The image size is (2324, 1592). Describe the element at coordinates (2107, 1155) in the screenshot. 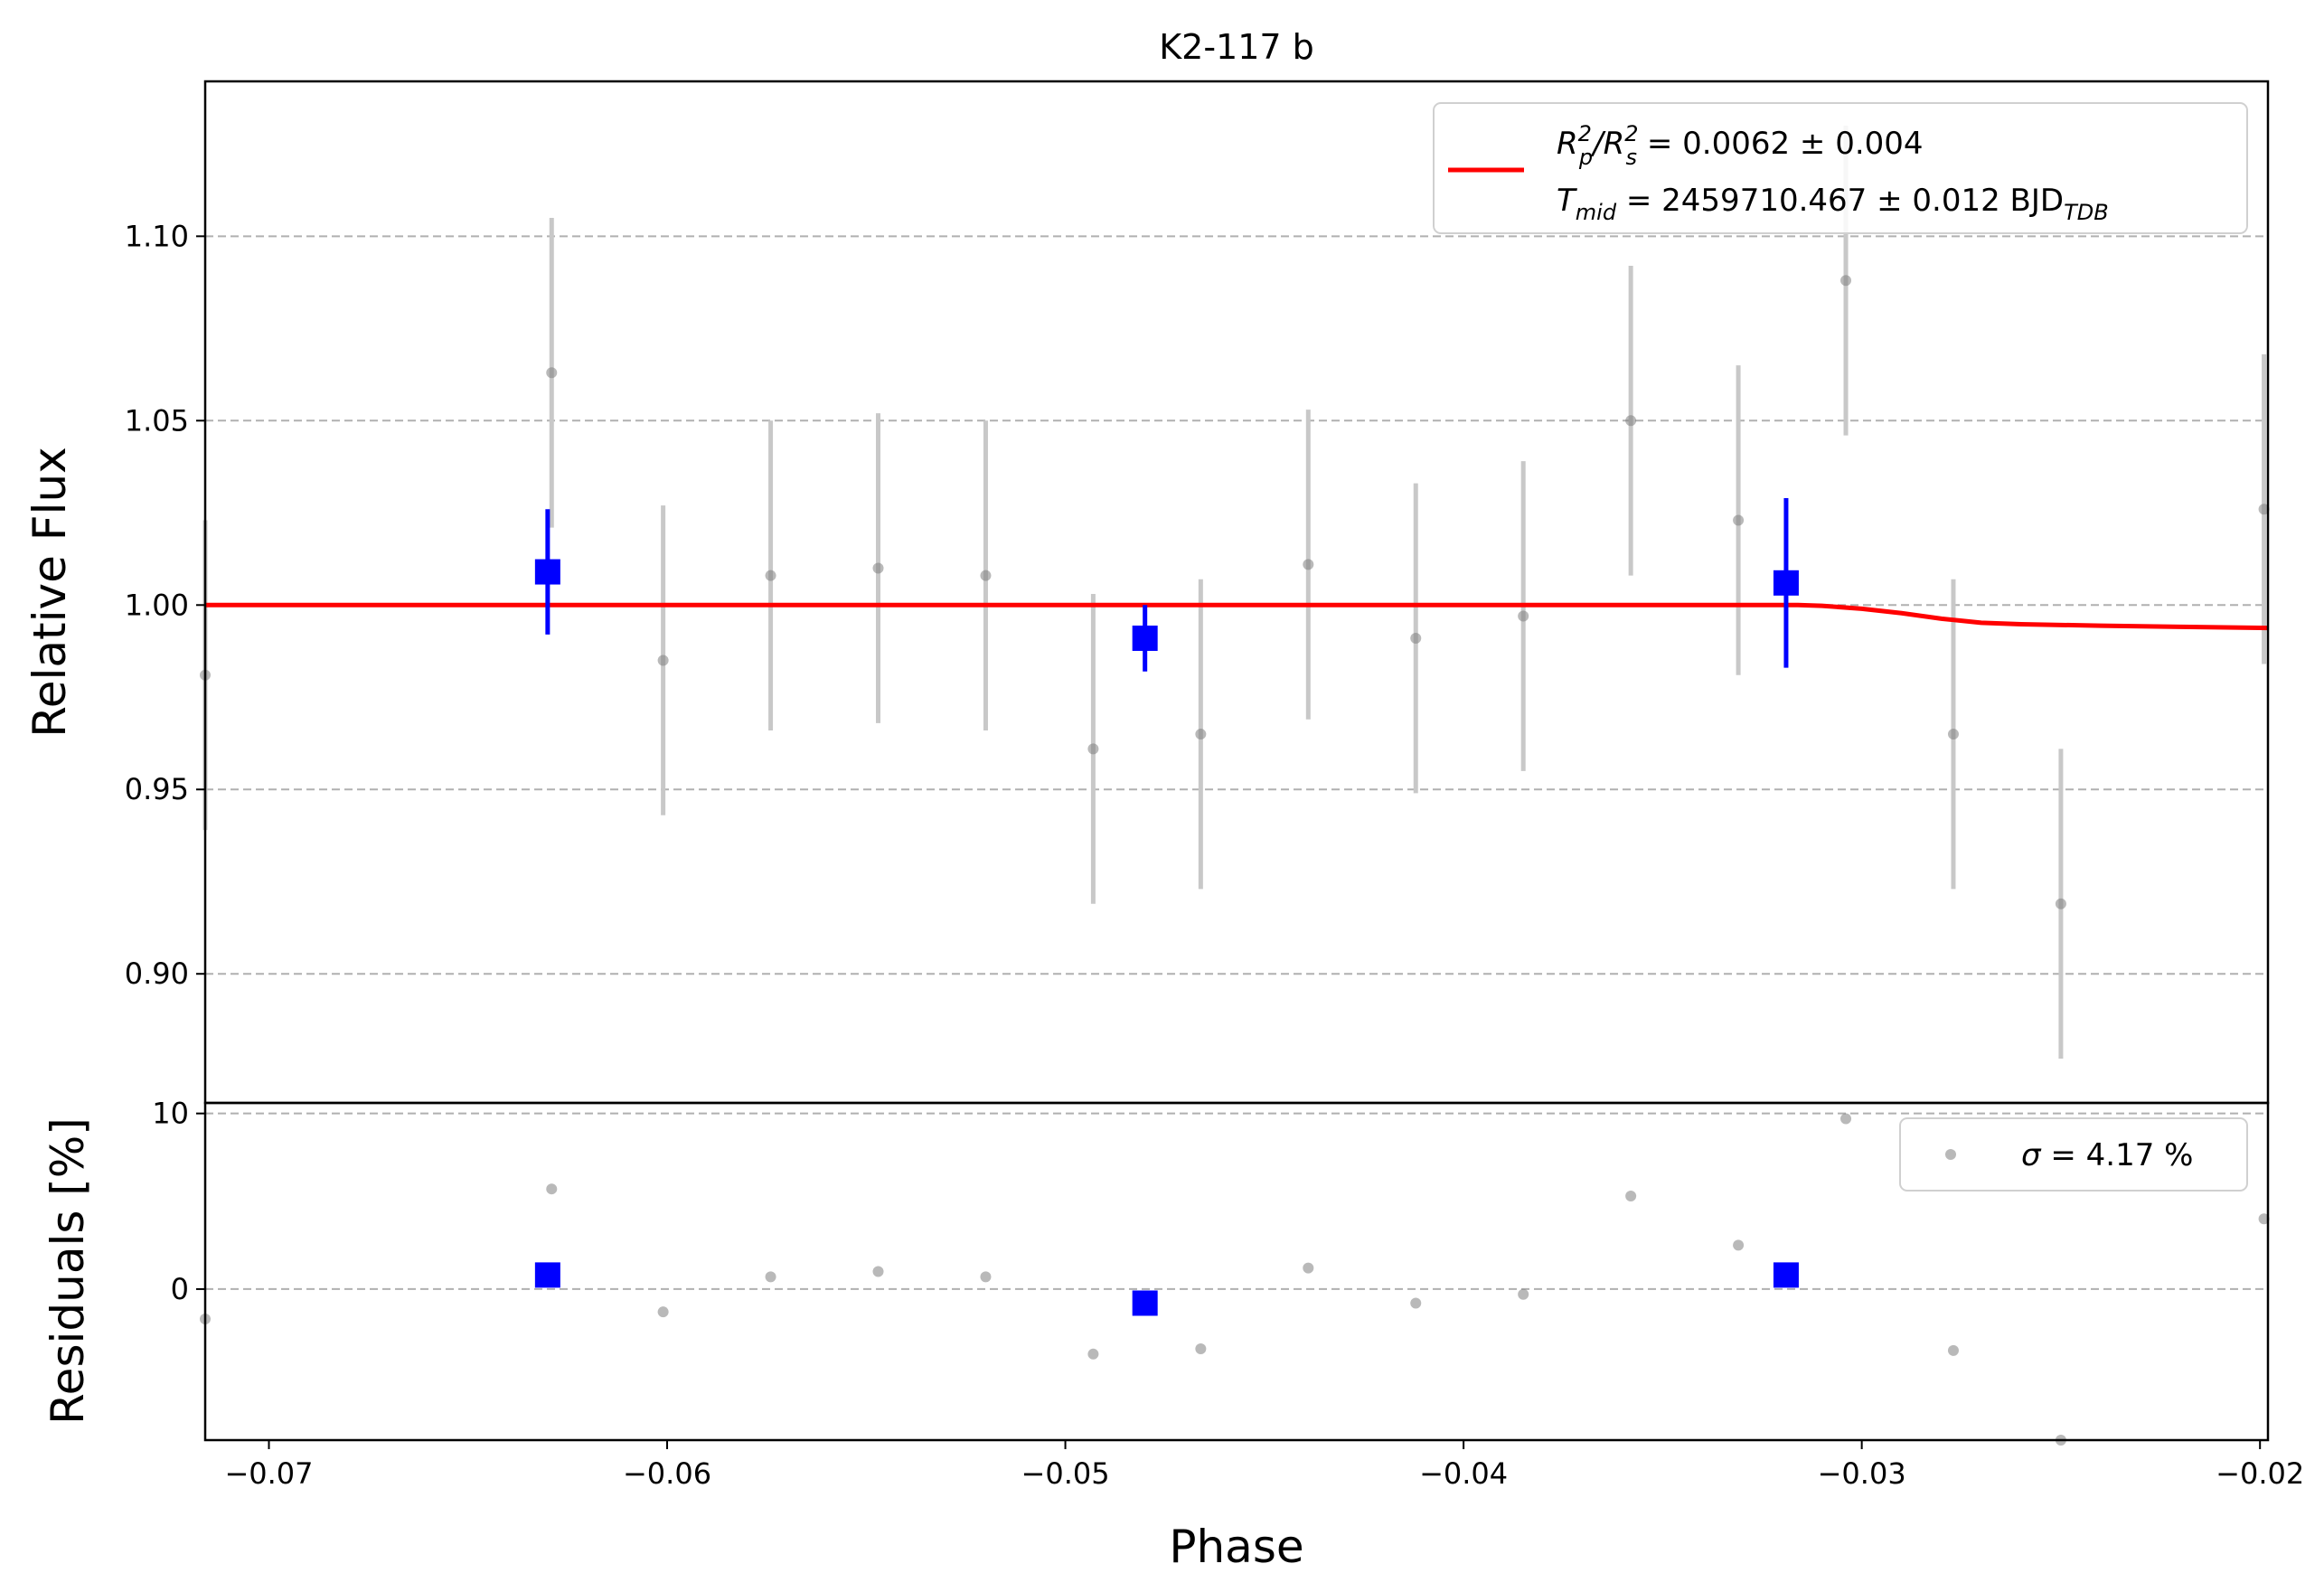

I see `legend-sigma-text: σ = 4.17 %` at that location.